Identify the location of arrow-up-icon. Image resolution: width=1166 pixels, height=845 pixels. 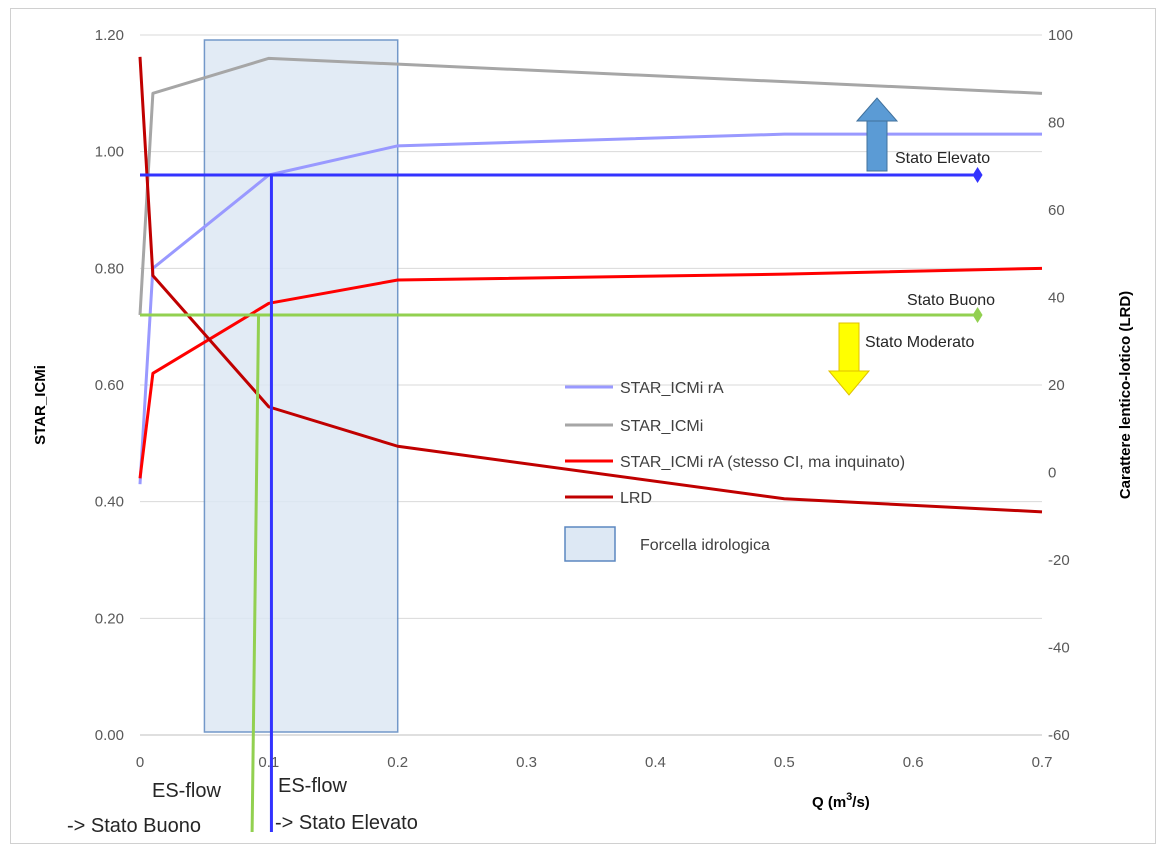
(877, 134).